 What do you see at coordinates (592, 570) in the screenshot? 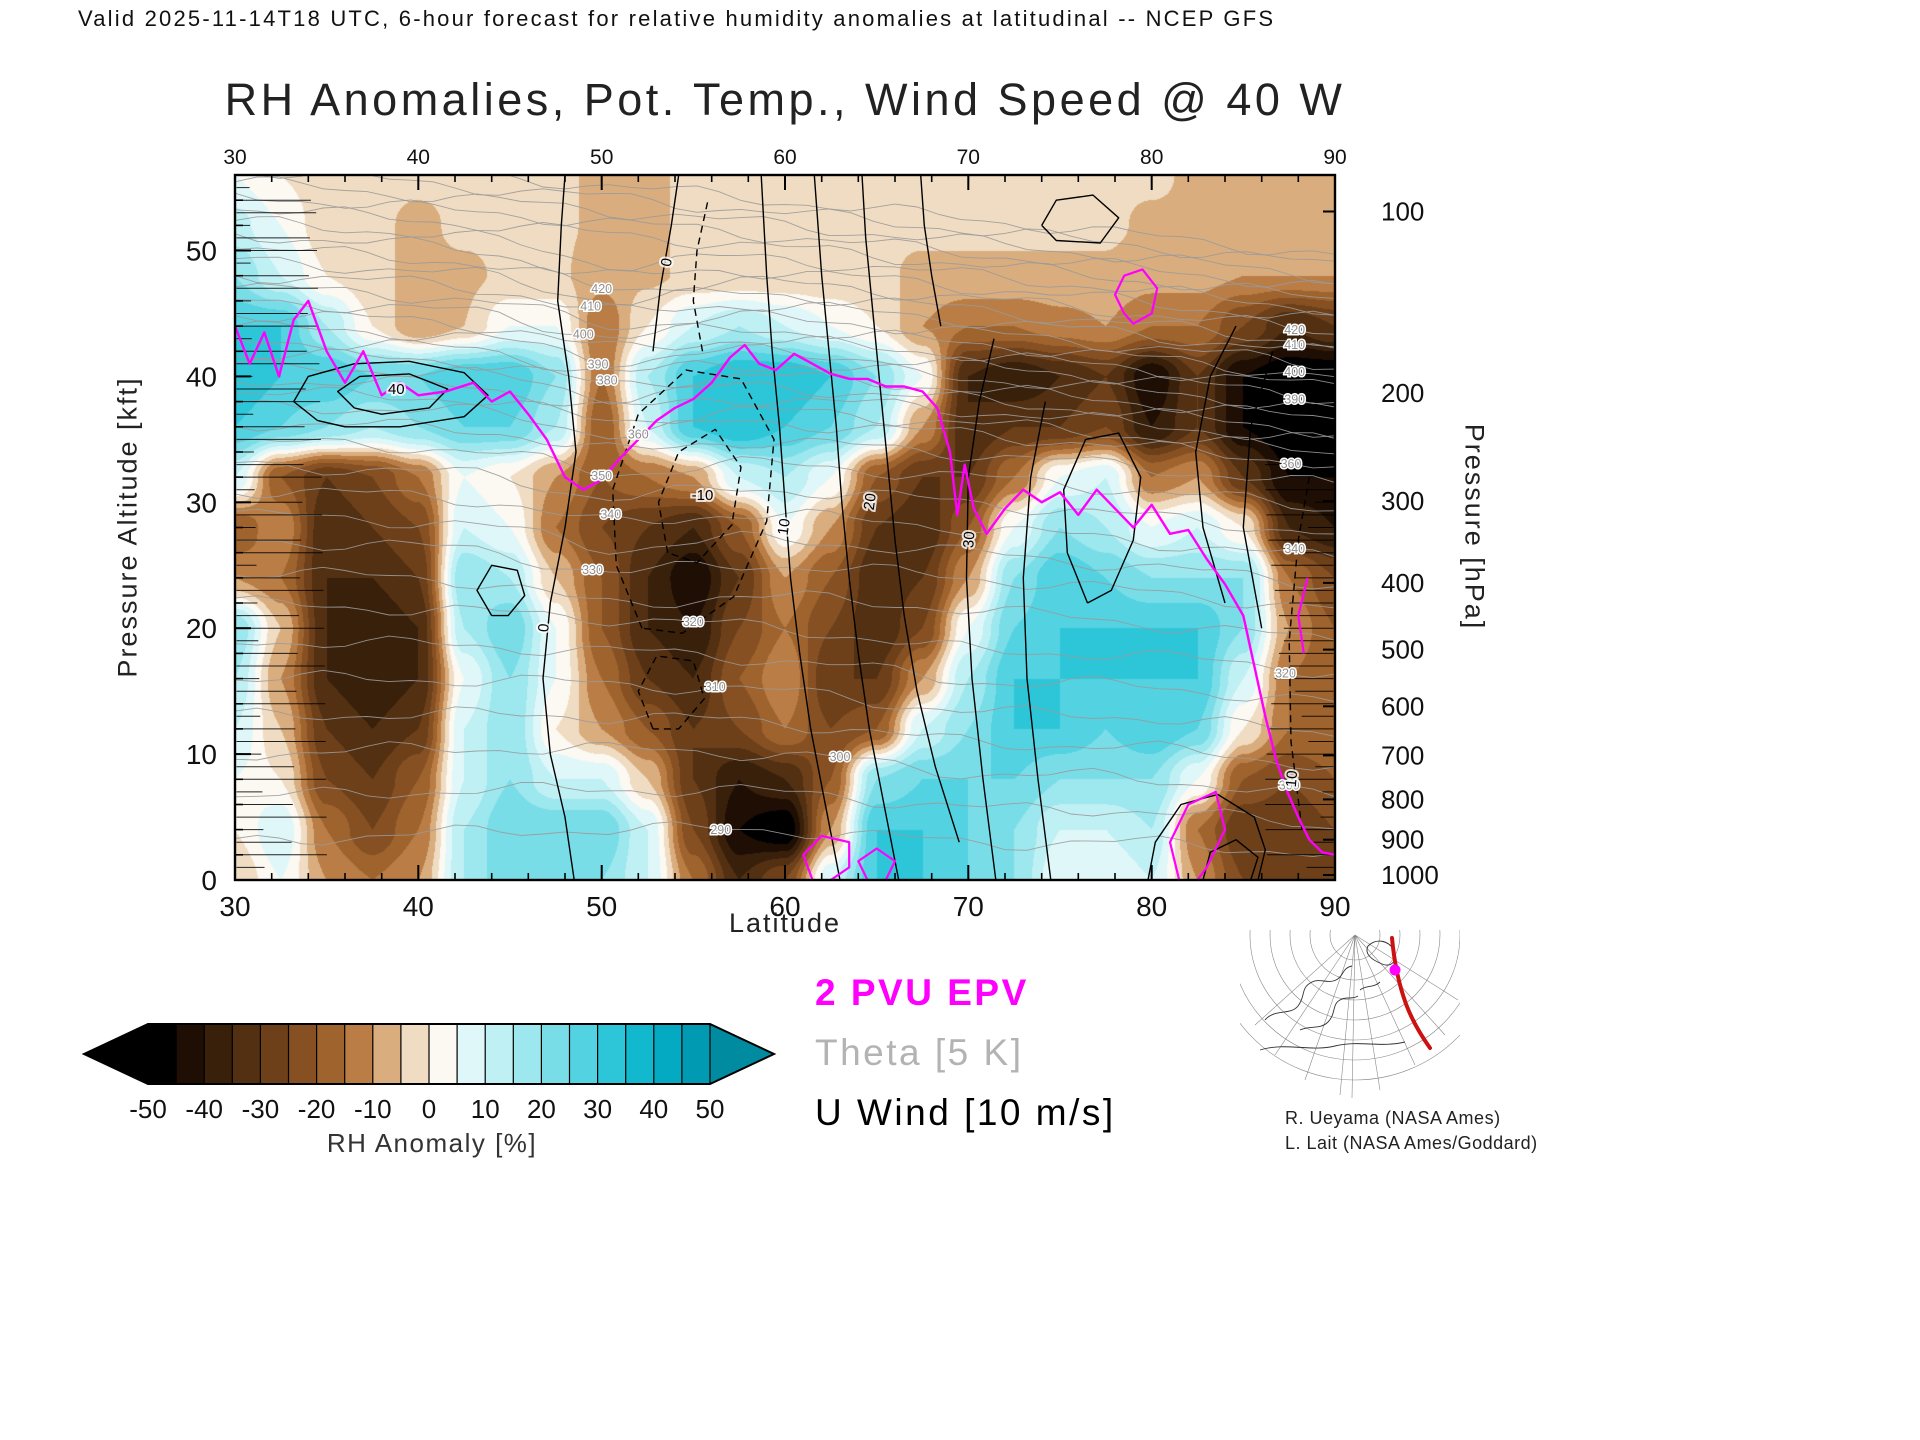
I see `svg-text: 330` at bounding box center [592, 570].